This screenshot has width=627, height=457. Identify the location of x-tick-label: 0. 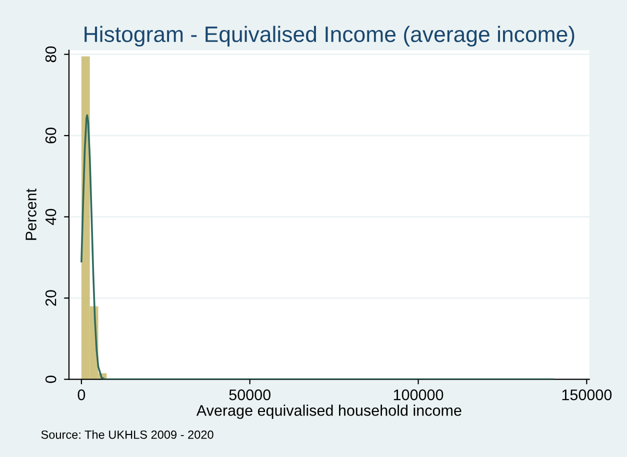
(82, 394).